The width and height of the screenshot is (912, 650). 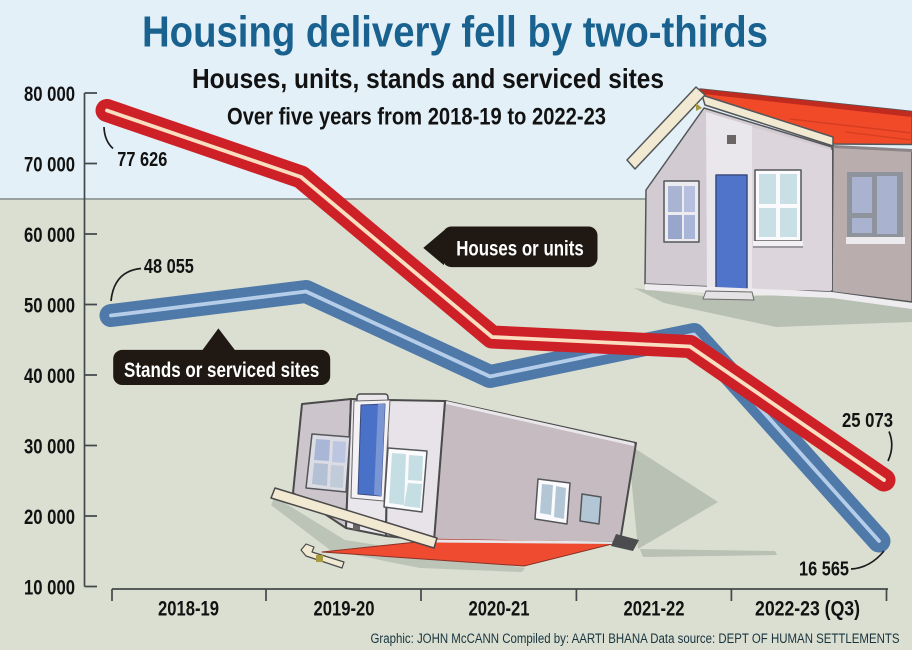 I want to click on svg-text: 20 000, so click(x=49, y=517).